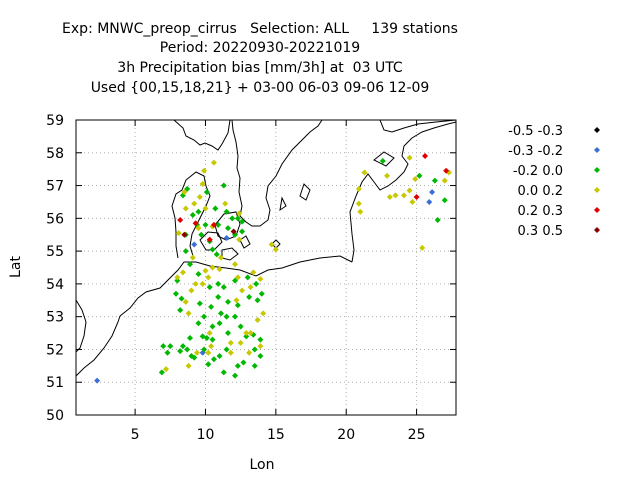  Describe the element at coordinates (535, 151) in the screenshot. I see `legend-label: -0.3 -0.2` at that location.